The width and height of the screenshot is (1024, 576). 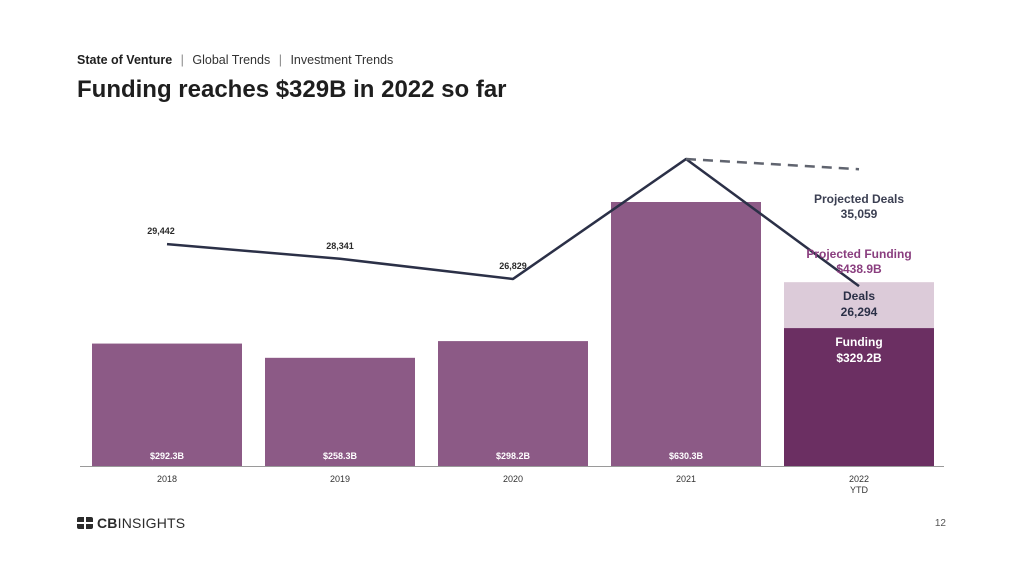 I want to click on funding-bar-label: $292.3B, so click(x=167, y=456).